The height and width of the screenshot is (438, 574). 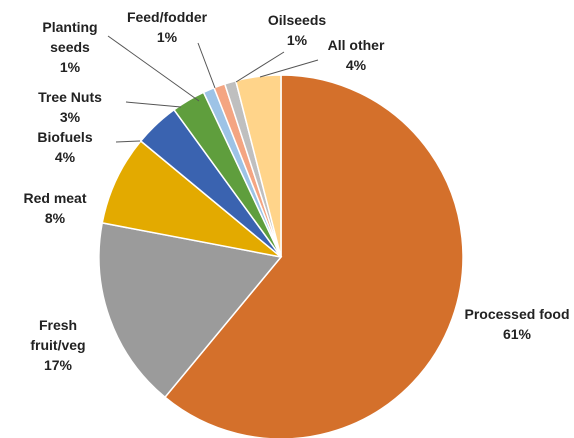 What do you see at coordinates (167, 17) in the screenshot?
I see `category-name: Feed/fodder` at bounding box center [167, 17].